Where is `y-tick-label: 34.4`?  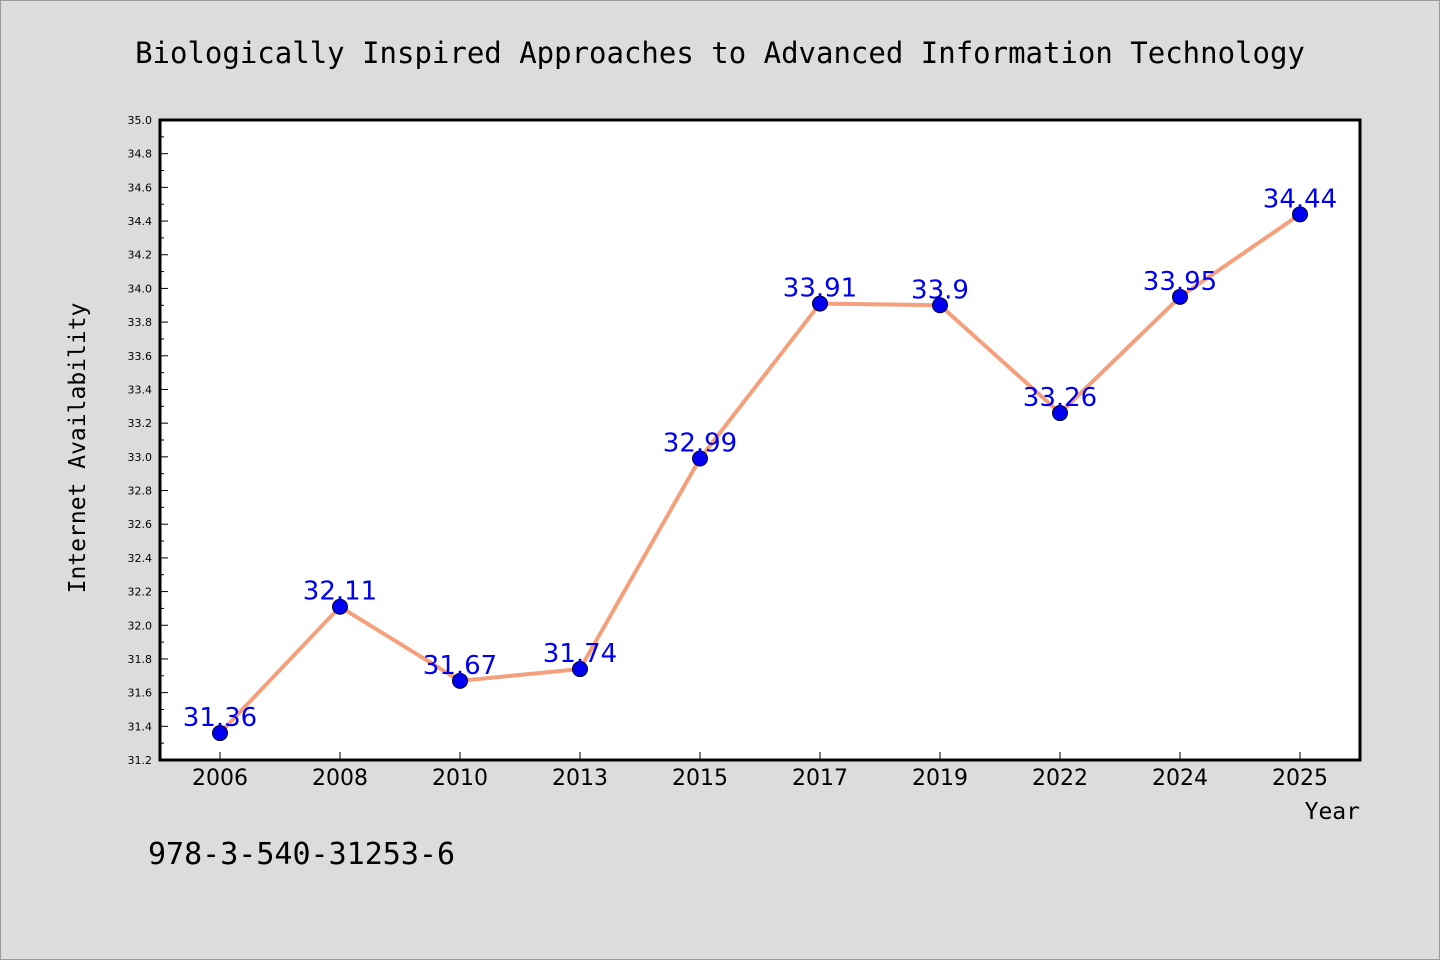 y-tick-label: 34.4 is located at coordinates (140, 221).